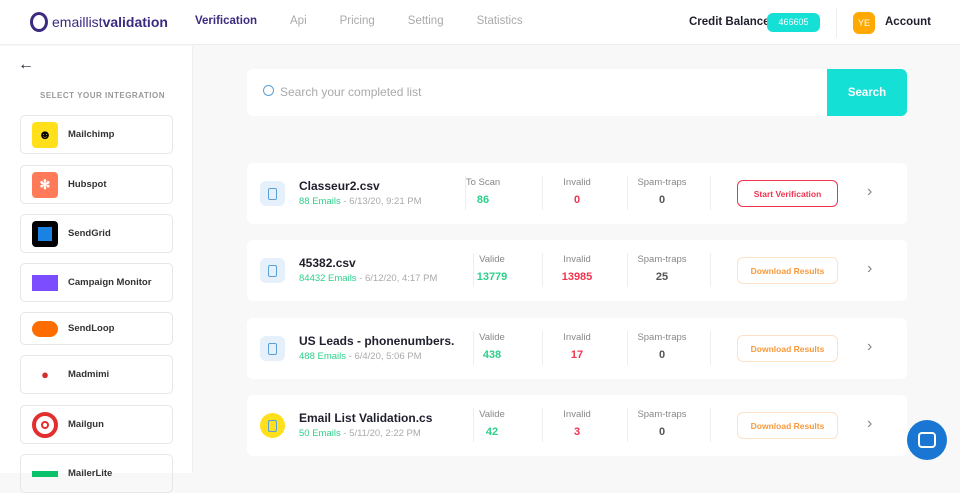 The height and width of the screenshot is (493, 960). I want to click on integration-hubspot: ✻ Hubspot, so click(96, 184).